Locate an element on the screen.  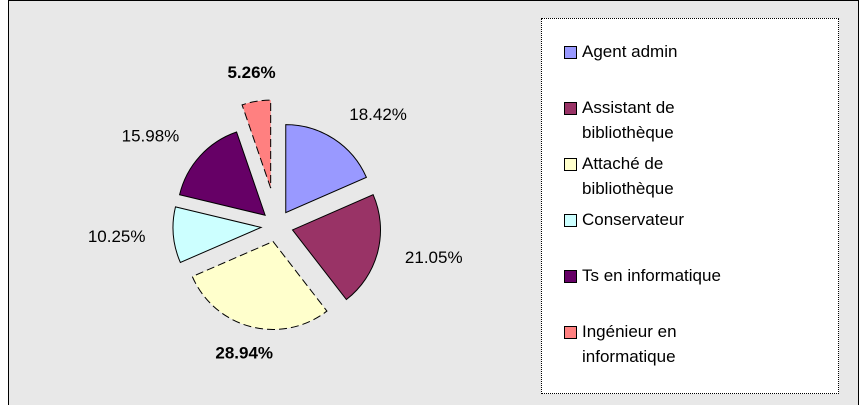
legend-label: Ts en informatique is located at coordinates (651, 275).